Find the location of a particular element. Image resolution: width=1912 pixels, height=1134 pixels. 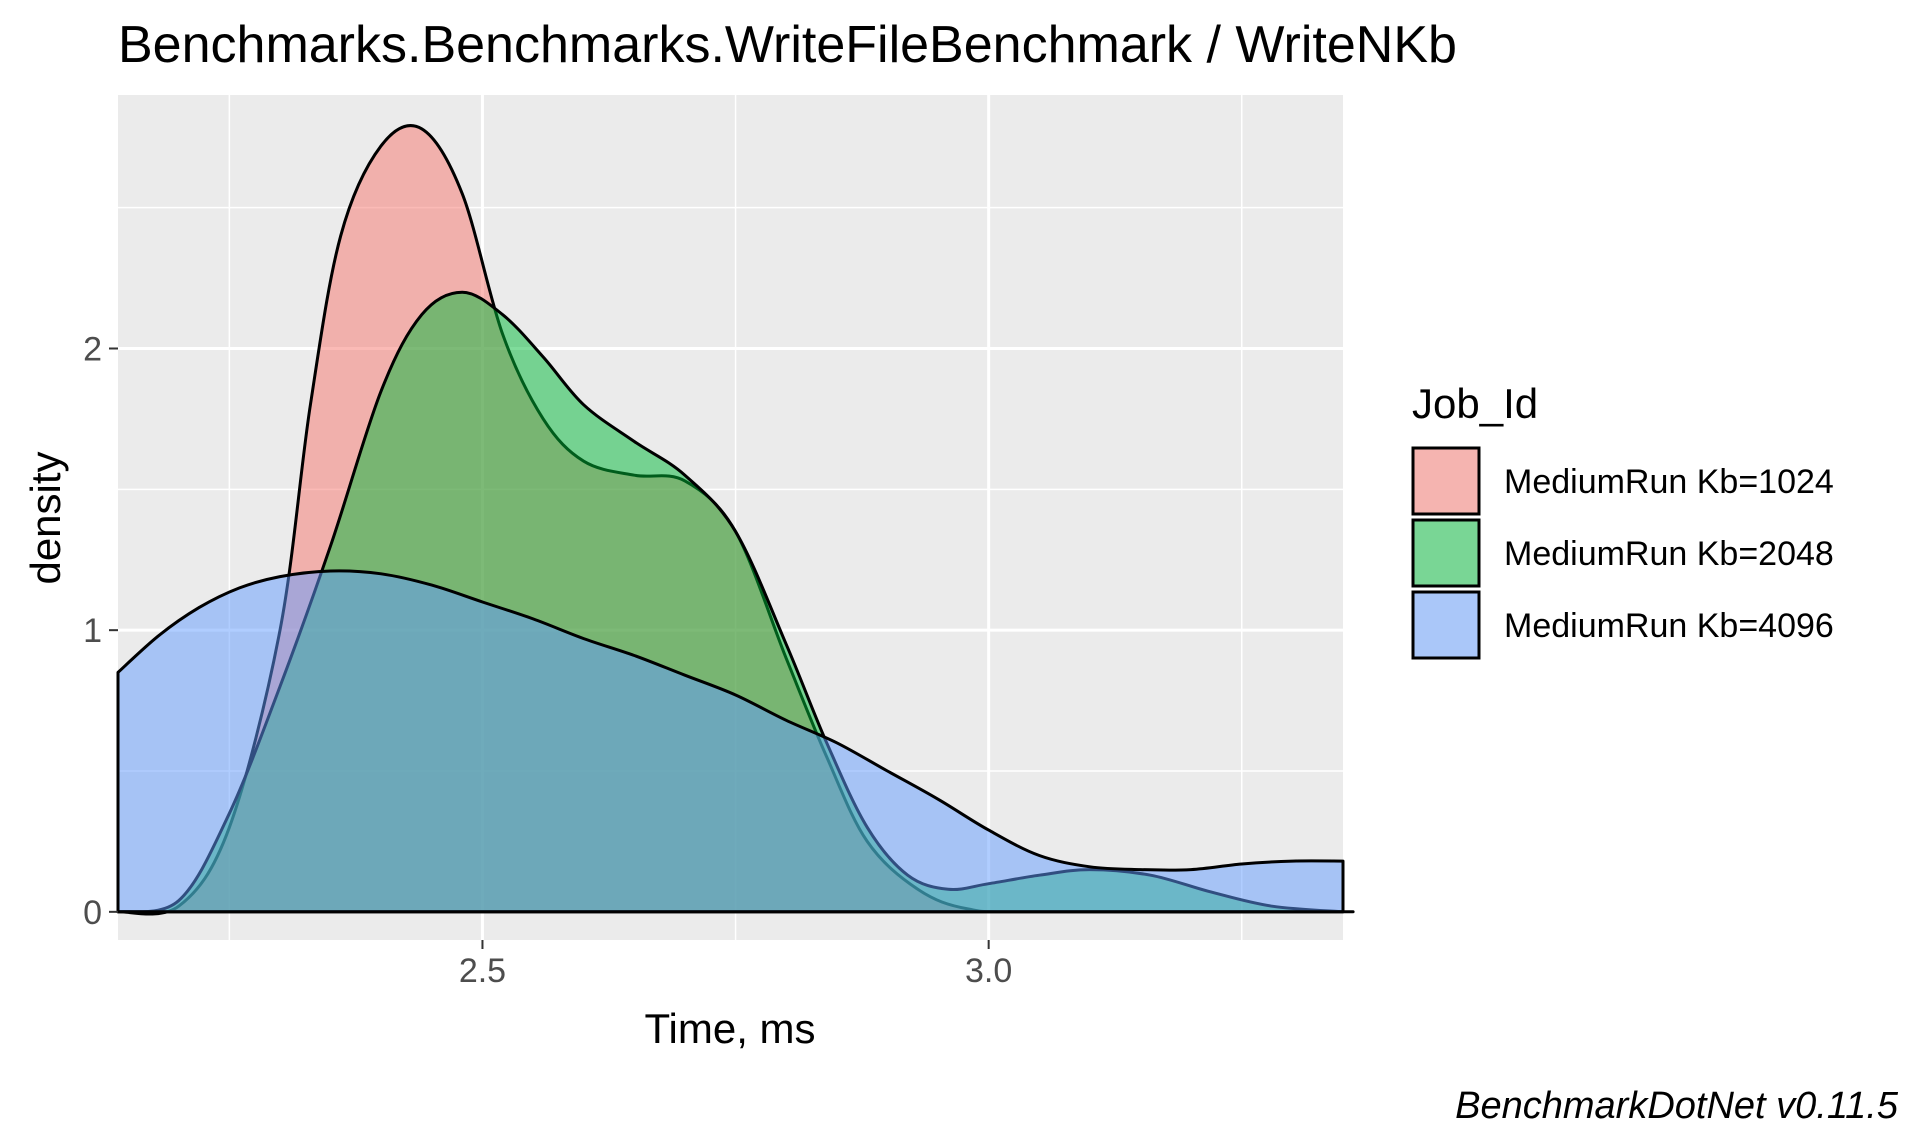

x-tick-label: 3.0 is located at coordinates (988, 971).